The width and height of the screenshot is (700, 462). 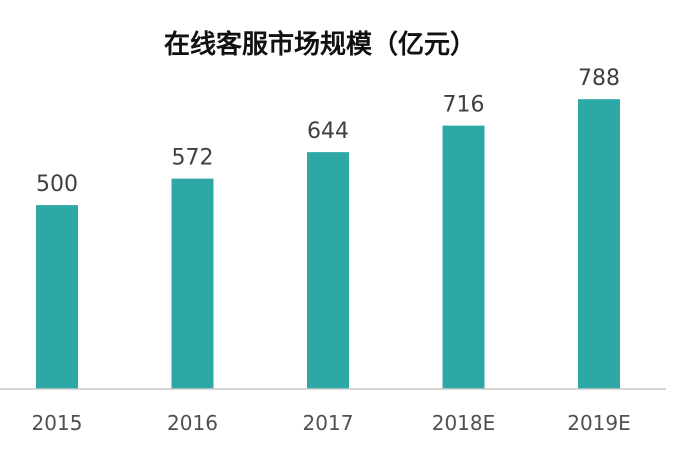 What do you see at coordinates (599, 244) in the screenshot?
I see `bar-2019E` at bounding box center [599, 244].